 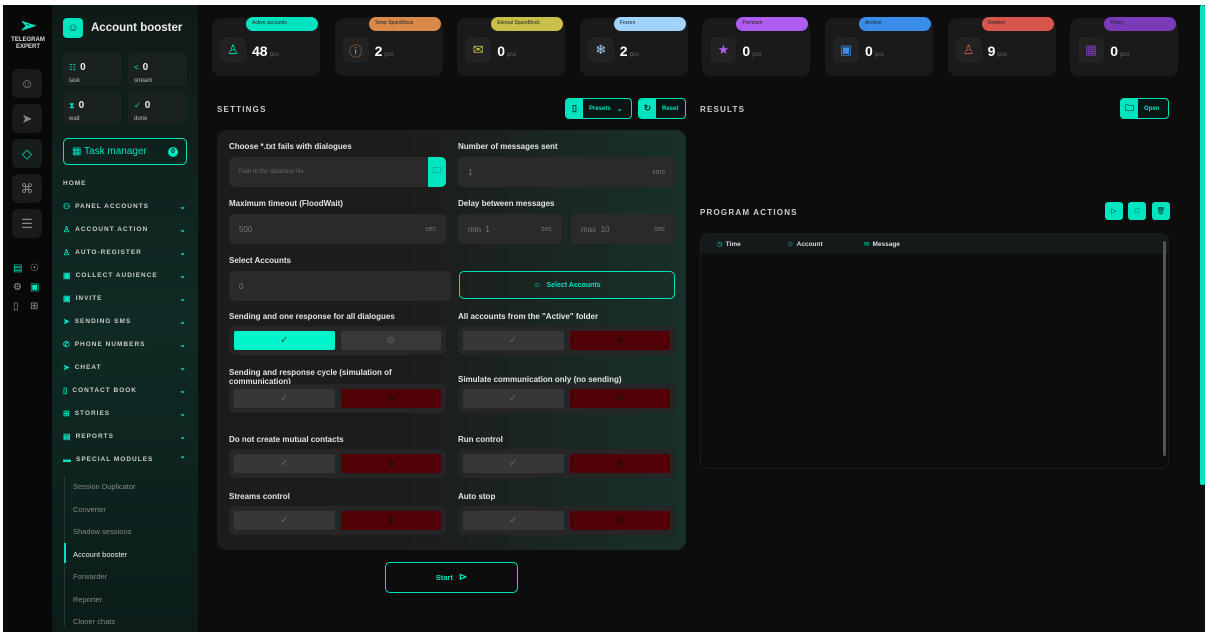 I want to click on file-path-input: Path to the database file, so click(x=329, y=172).